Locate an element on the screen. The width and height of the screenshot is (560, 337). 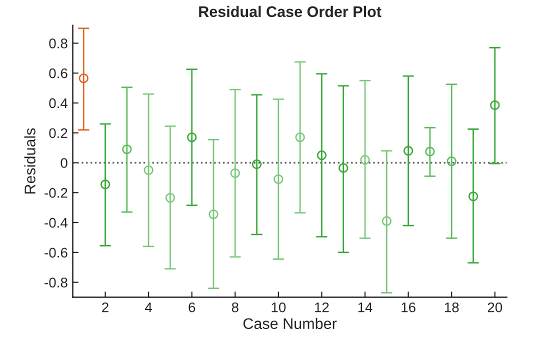
y-tick-label: -0.8 is located at coordinates (56, 283).